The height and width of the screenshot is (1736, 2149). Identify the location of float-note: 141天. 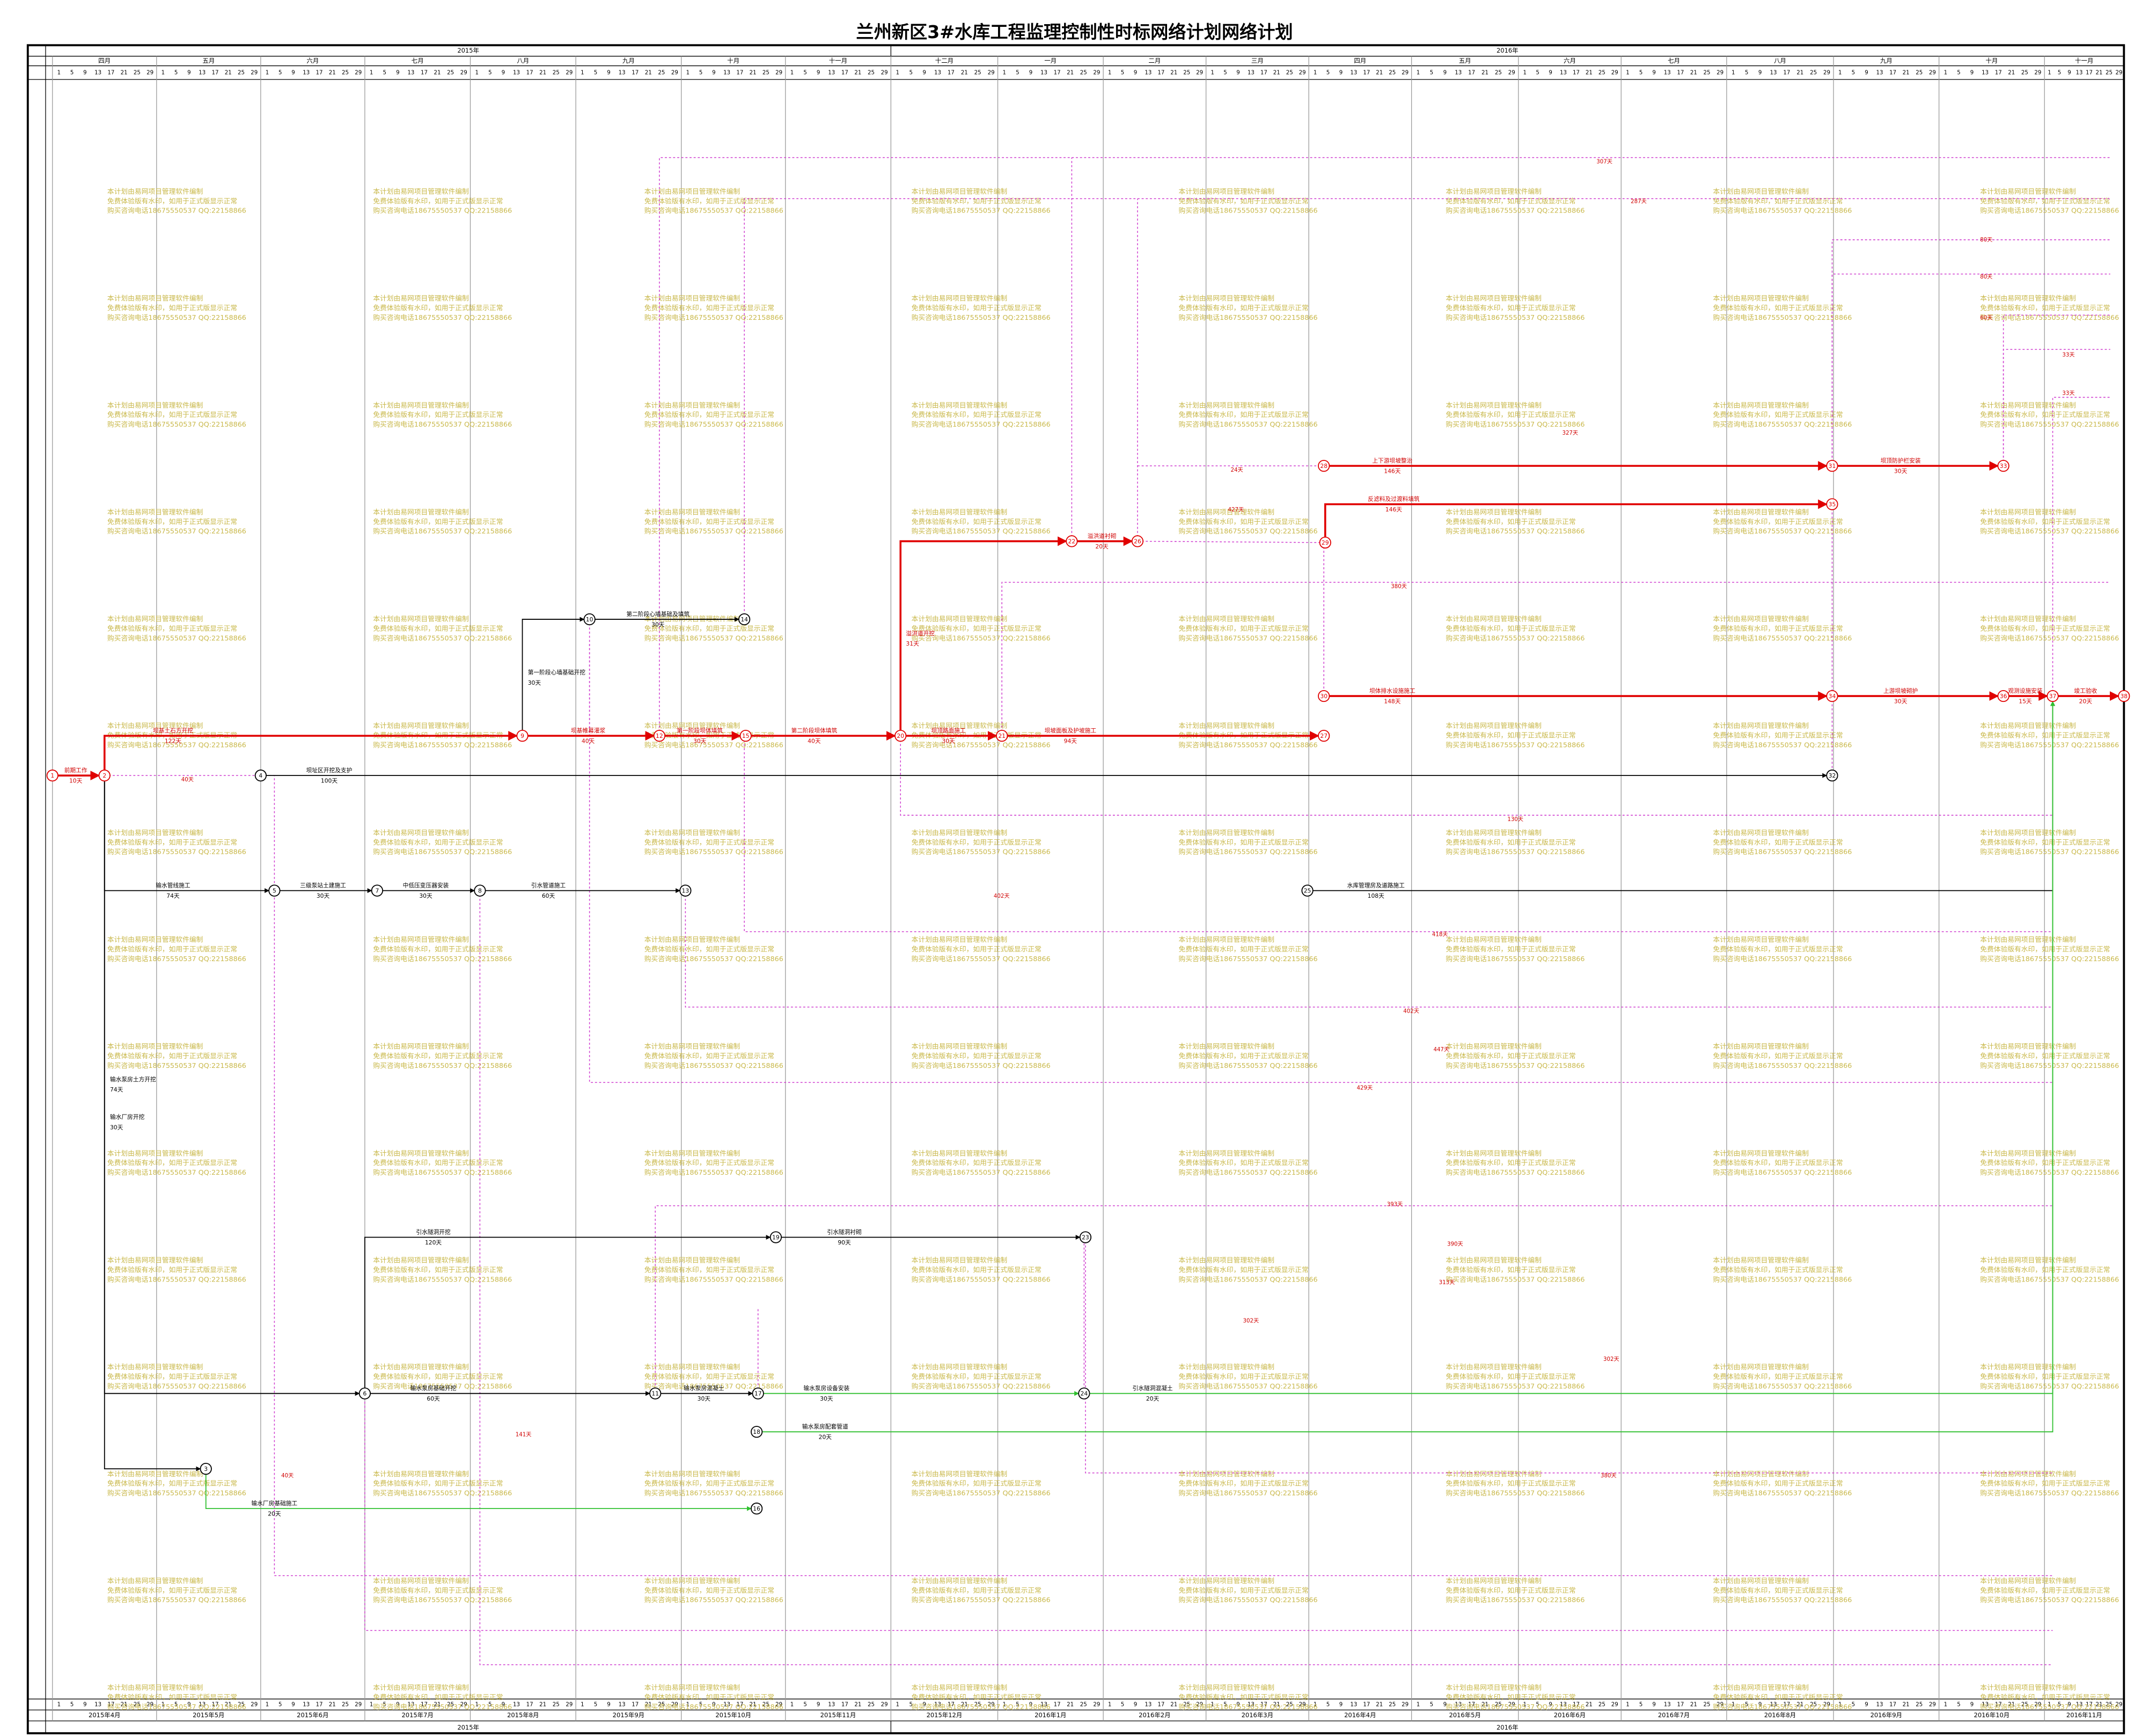
(524, 1435).